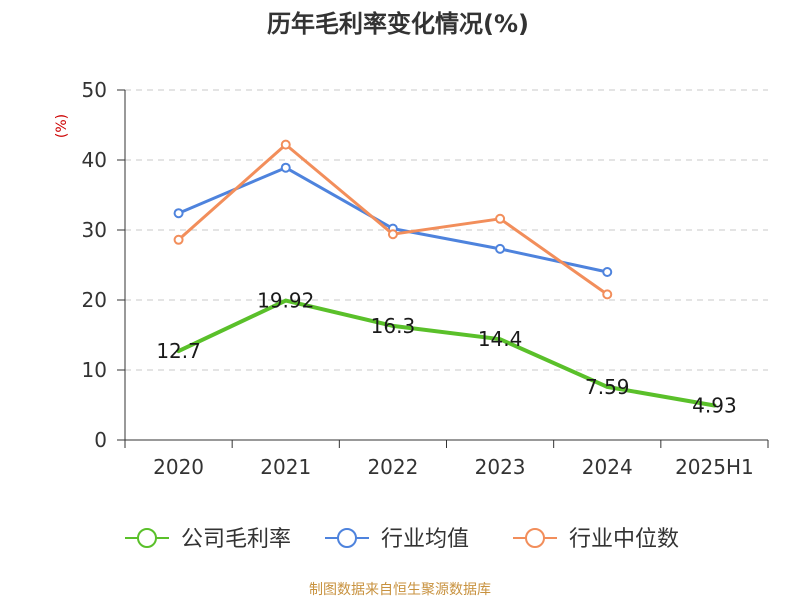 The image size is (800, 600). I want to click on x-tick-label: 2020, so click(178, 467).